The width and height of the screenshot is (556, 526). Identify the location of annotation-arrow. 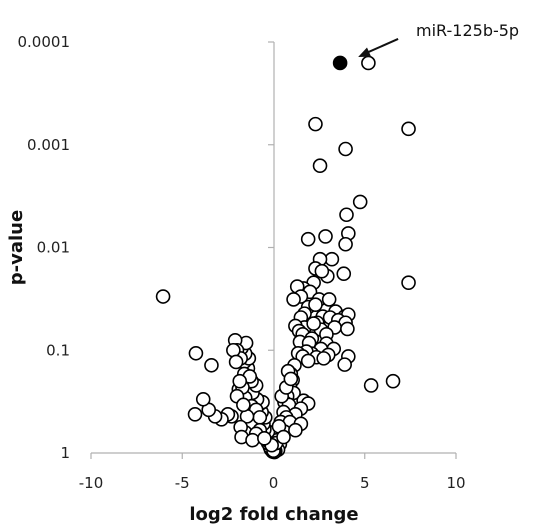
(381, 46).